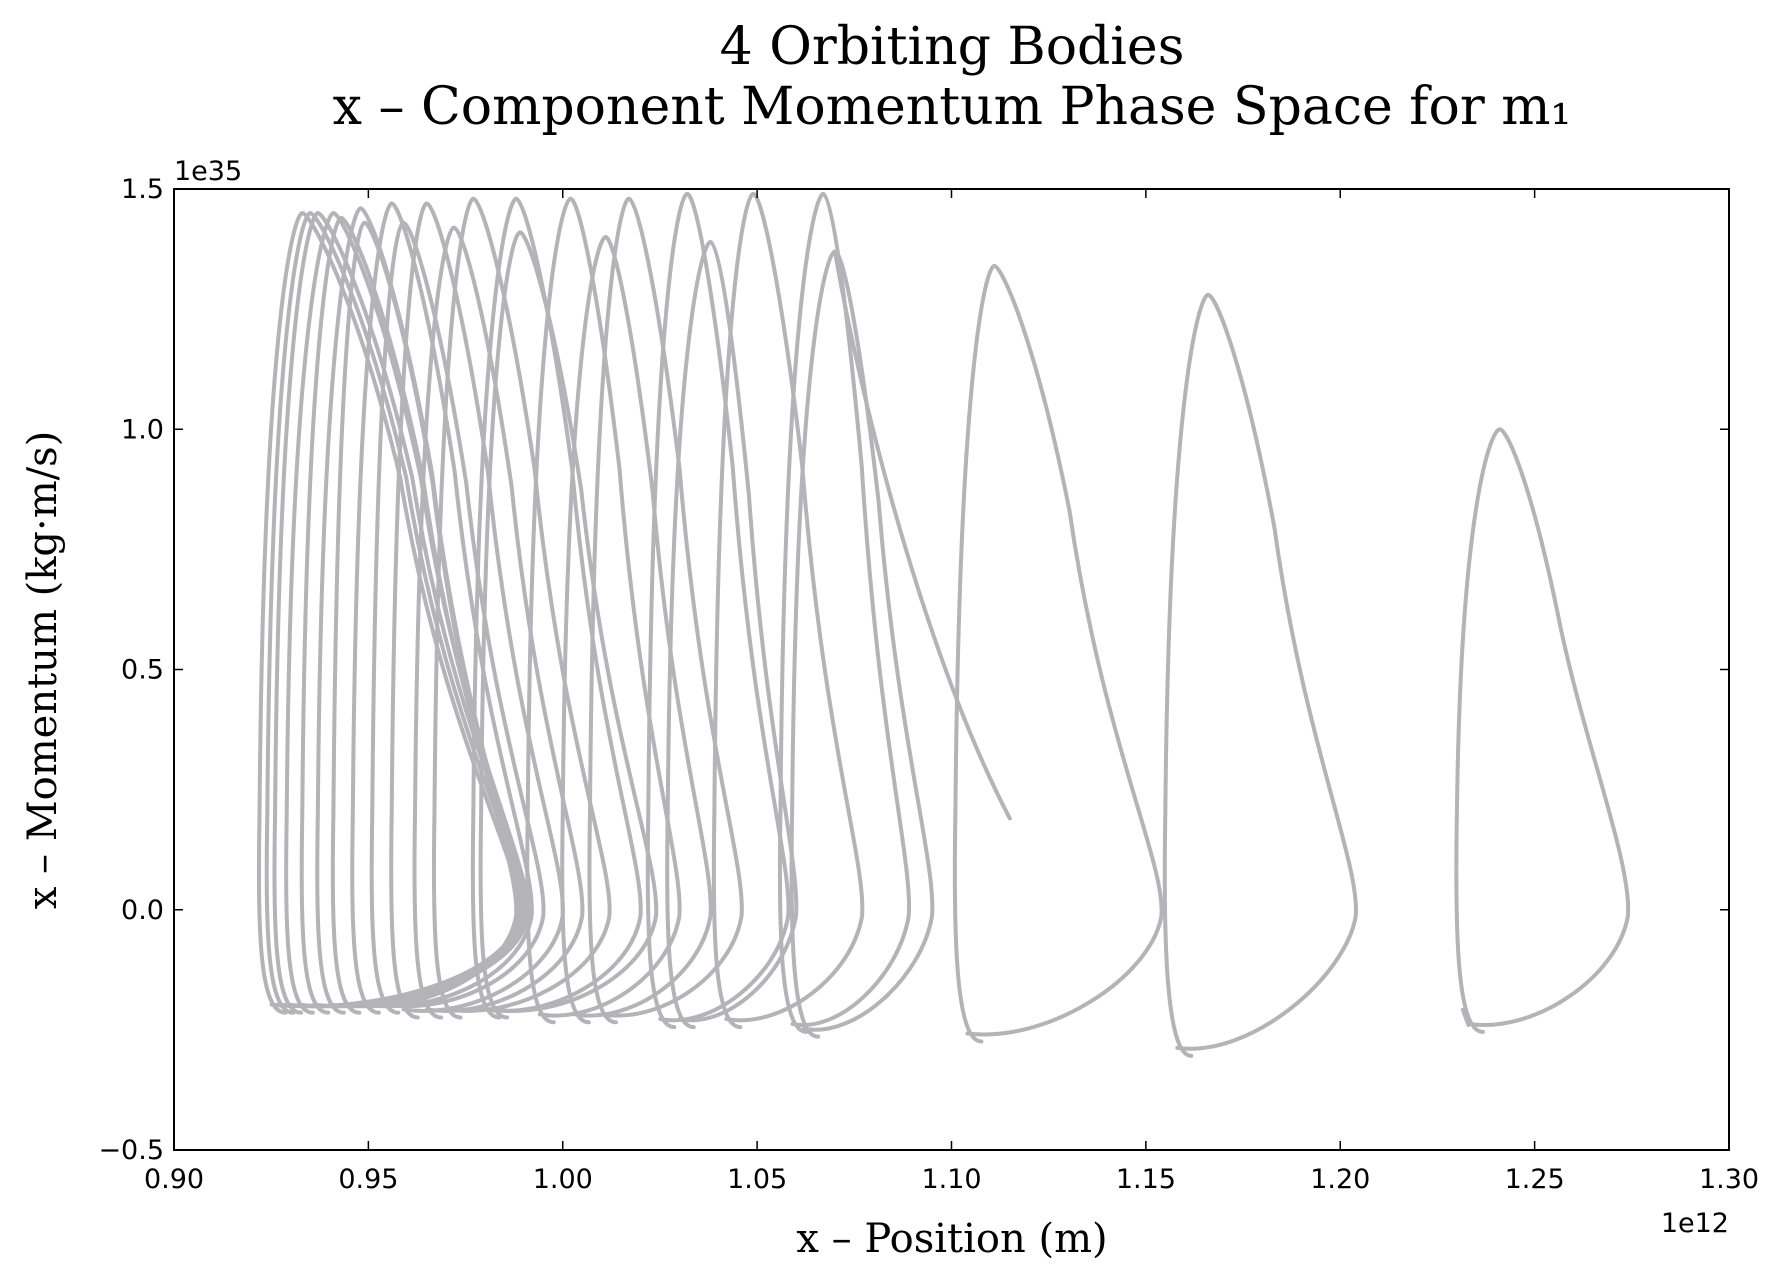  I want to click on x-tick-label: 1.30, so click(1729, 1179).